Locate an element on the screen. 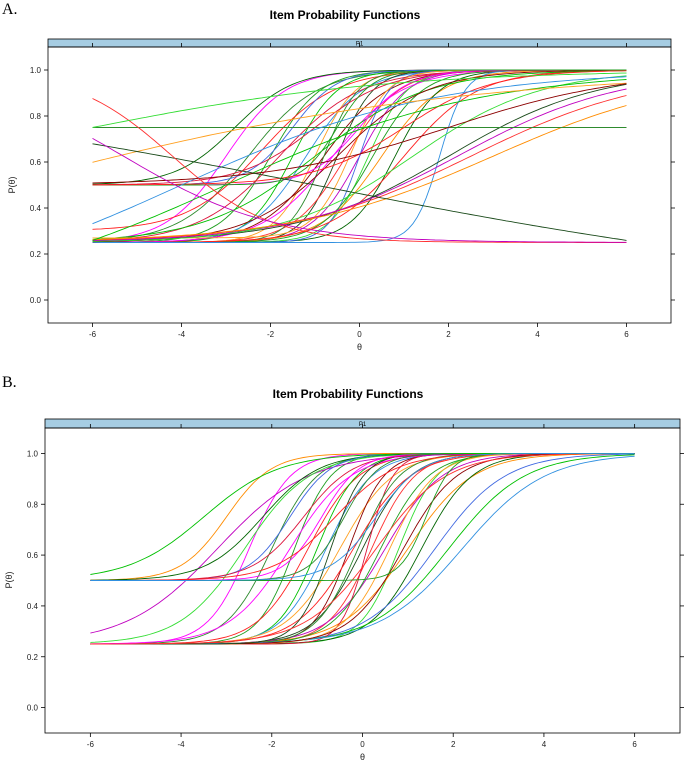 This screenshot has height=763, width=685. x-tick-label-b: 6 is located at coordinates (634, 744).